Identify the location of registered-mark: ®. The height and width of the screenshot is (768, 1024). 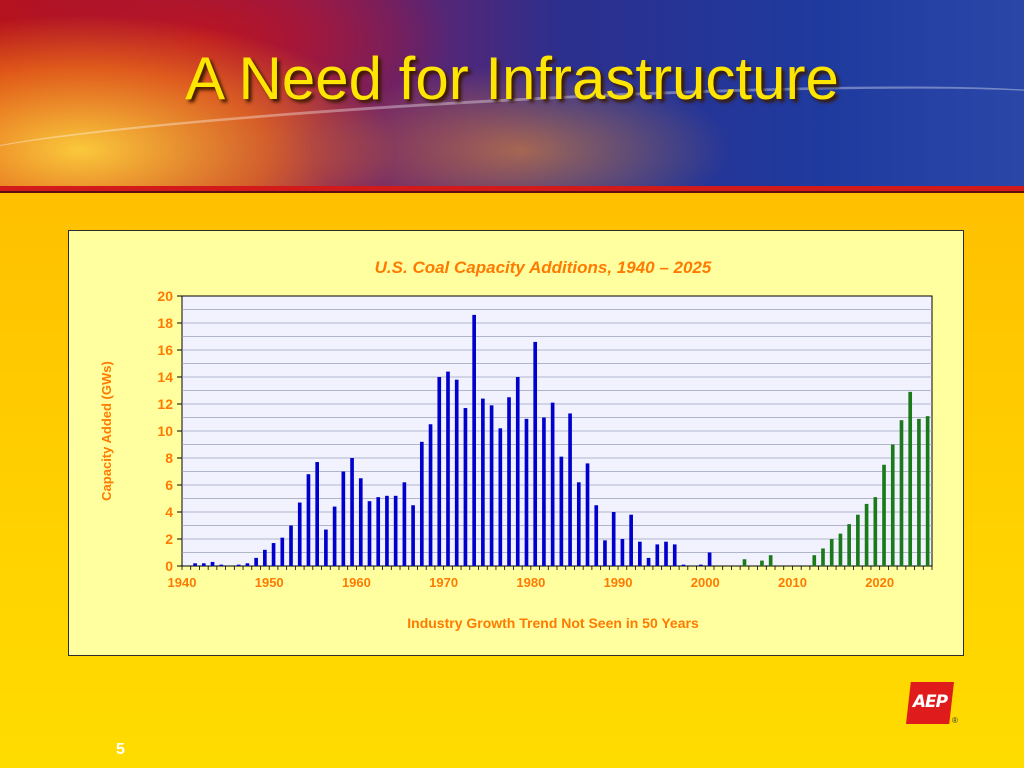
(955, 720).